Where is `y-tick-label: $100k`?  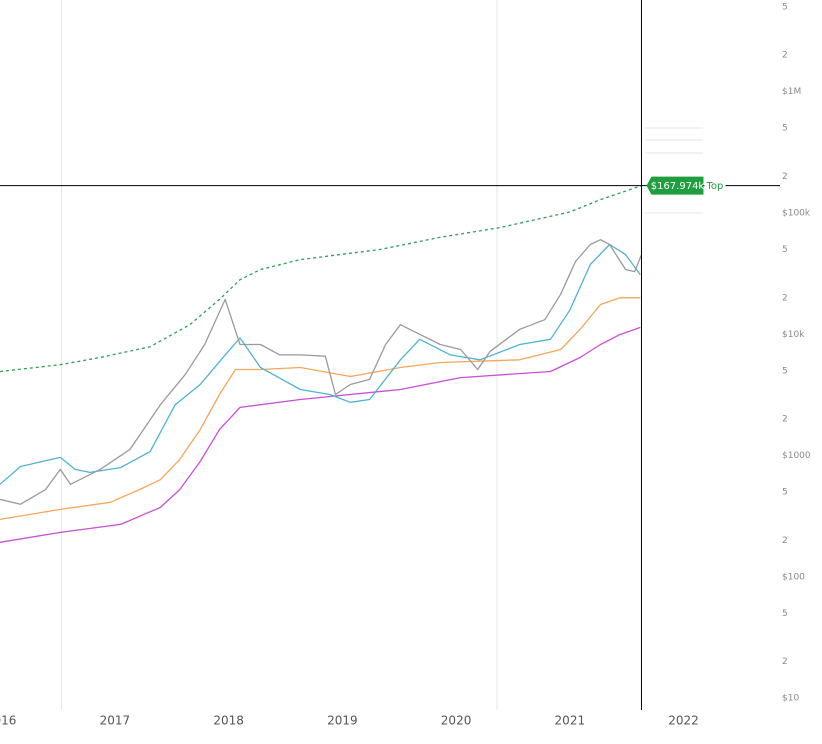 y-tick-label: $100k is located at coordinates (796, 214).